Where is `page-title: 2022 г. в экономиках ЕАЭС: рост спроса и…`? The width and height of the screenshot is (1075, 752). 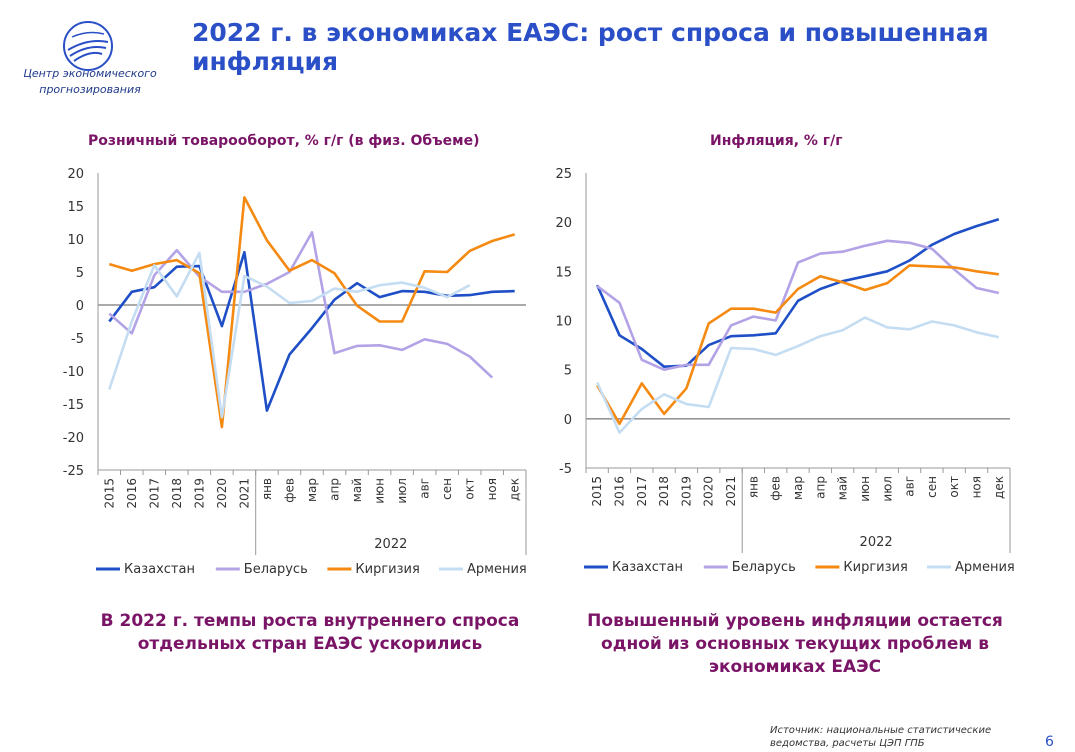 page-title: 2022 г. в экономиках ЕАЭС: рост спроса и… is located at coordinates (590, 47).